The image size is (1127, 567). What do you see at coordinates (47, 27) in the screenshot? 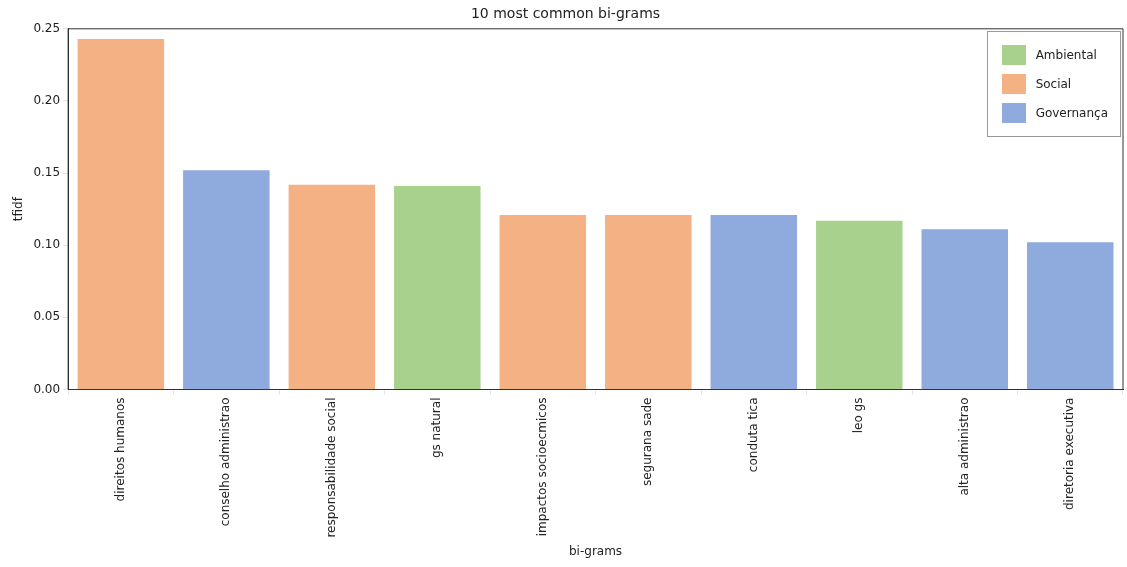
I see `y-tick-label: 0.25` at bounding box center [47, 27].